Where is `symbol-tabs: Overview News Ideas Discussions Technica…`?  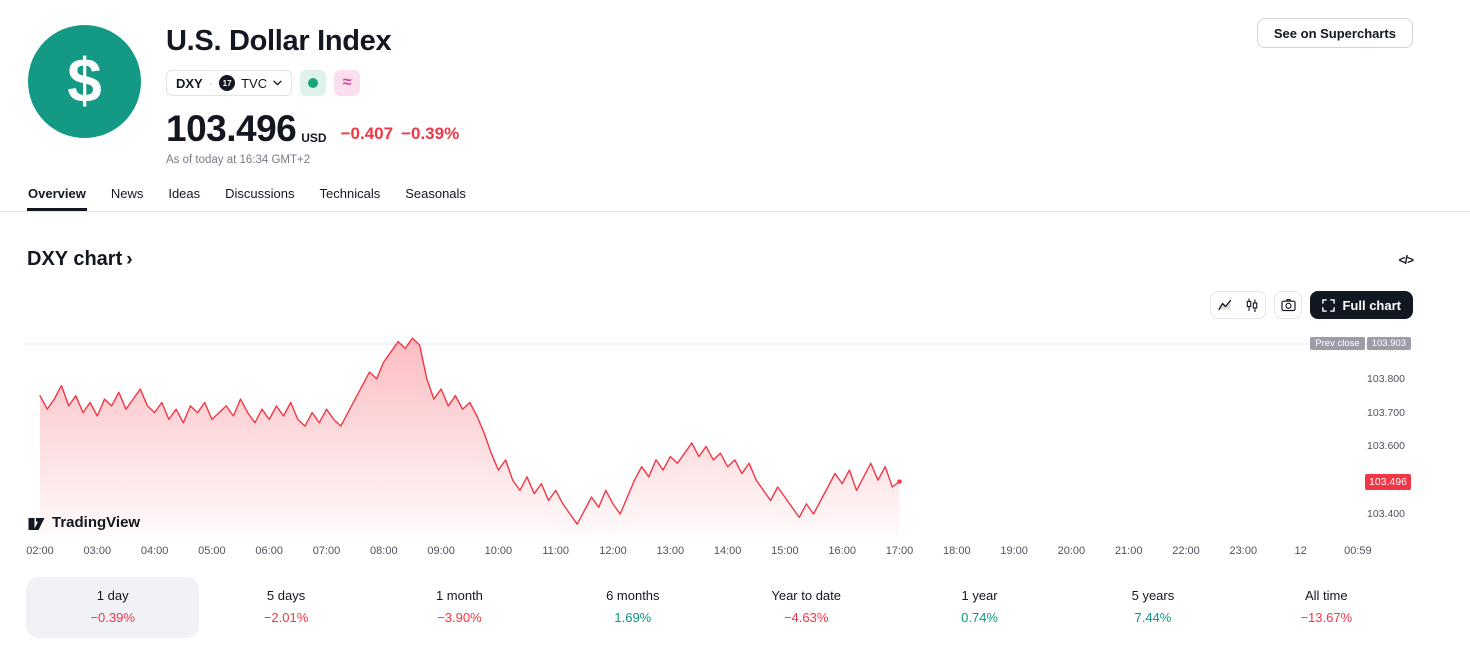
symbol-tabs: Overview News Ideas Discussions Technica… is located at coordinates (735, 199).